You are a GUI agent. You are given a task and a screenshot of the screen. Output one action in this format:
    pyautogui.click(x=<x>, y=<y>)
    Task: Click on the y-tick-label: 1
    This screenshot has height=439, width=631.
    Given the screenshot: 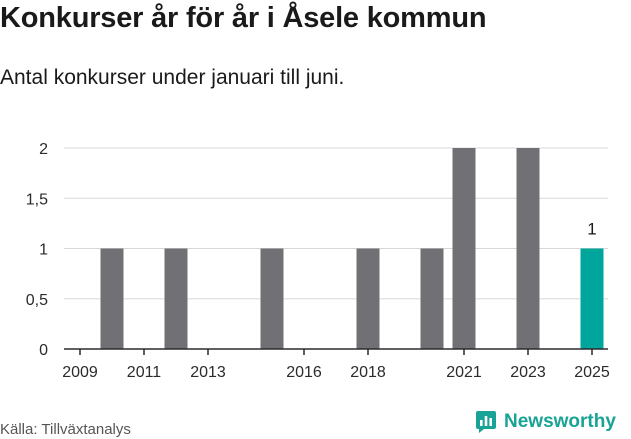 What is the action you would take?
    pyautogui.click(x=43, y=250)
    